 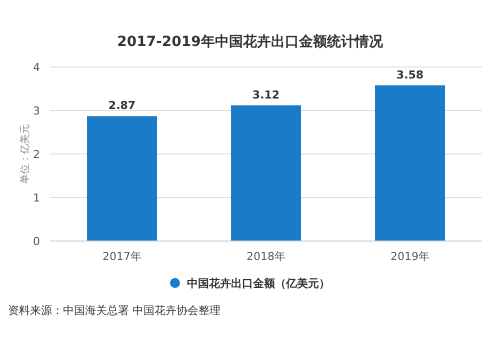 What do you see at coordinates (114, 310) in the screenshot?
I see `text: 资料来源：中国海关总署 中国花卉协会整理` at bounding box center [114, 310].